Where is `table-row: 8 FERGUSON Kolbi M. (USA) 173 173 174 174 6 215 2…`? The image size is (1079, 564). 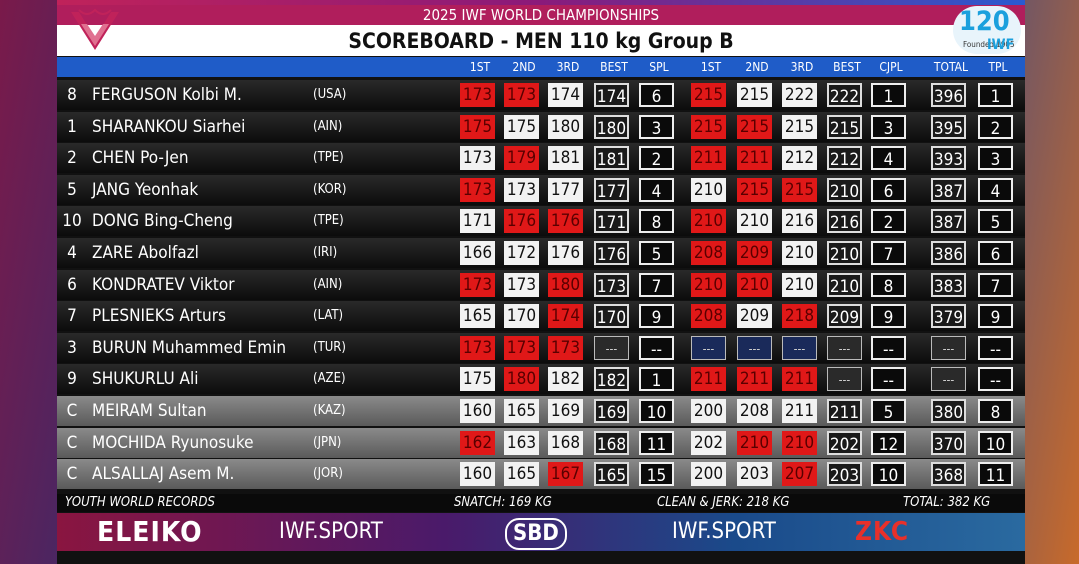 table-row: 8 FERGUSON Kolbi M. (USA) 173 173 174 174 6 215 2… is located at coordinates (541, 95).